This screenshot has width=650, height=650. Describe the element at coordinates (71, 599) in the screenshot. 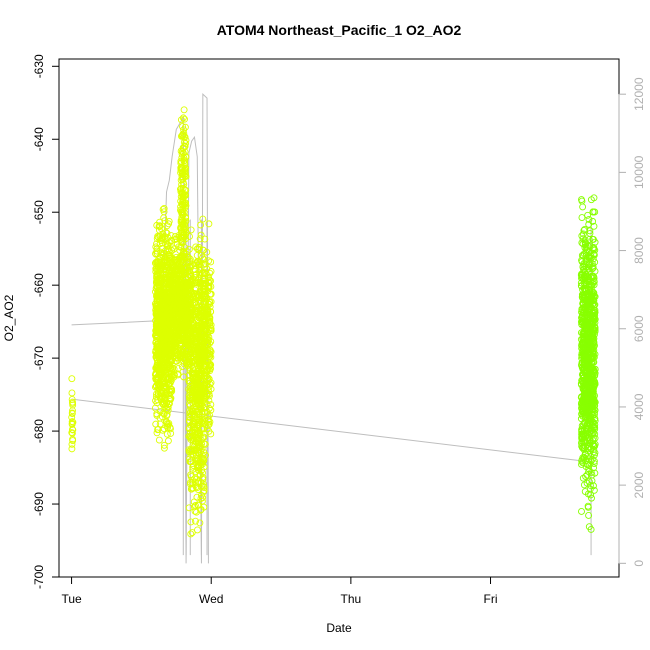

I see `x-tick-label: Tue` at that location.